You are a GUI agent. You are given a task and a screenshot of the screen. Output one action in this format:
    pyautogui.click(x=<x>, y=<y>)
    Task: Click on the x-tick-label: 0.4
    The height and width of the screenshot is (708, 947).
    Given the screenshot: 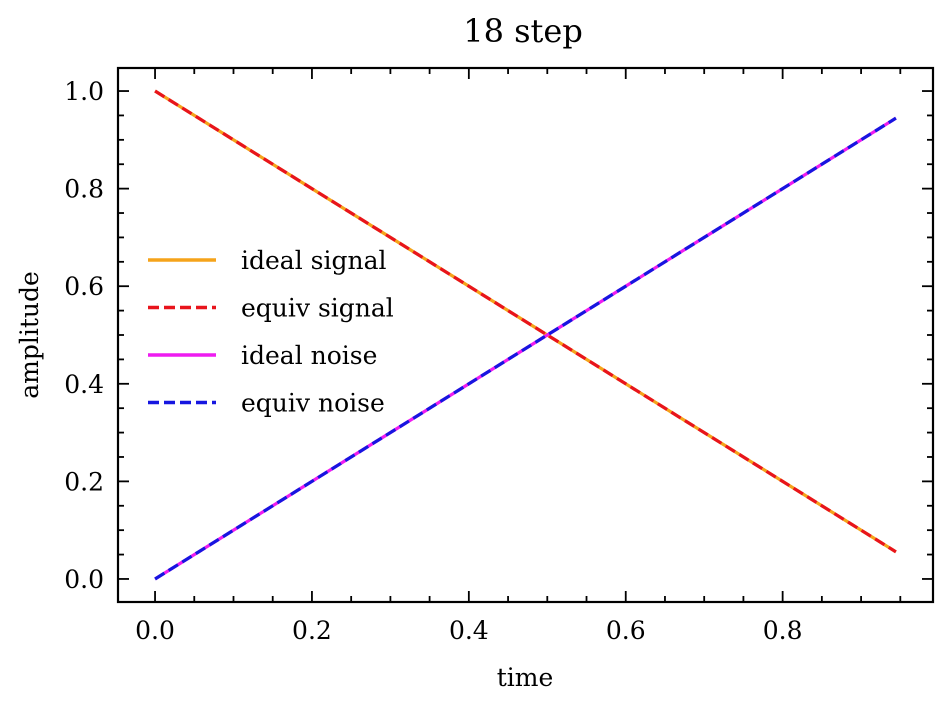 What is the action you would take?
    pyautogui.click(x=469, y=630)
    